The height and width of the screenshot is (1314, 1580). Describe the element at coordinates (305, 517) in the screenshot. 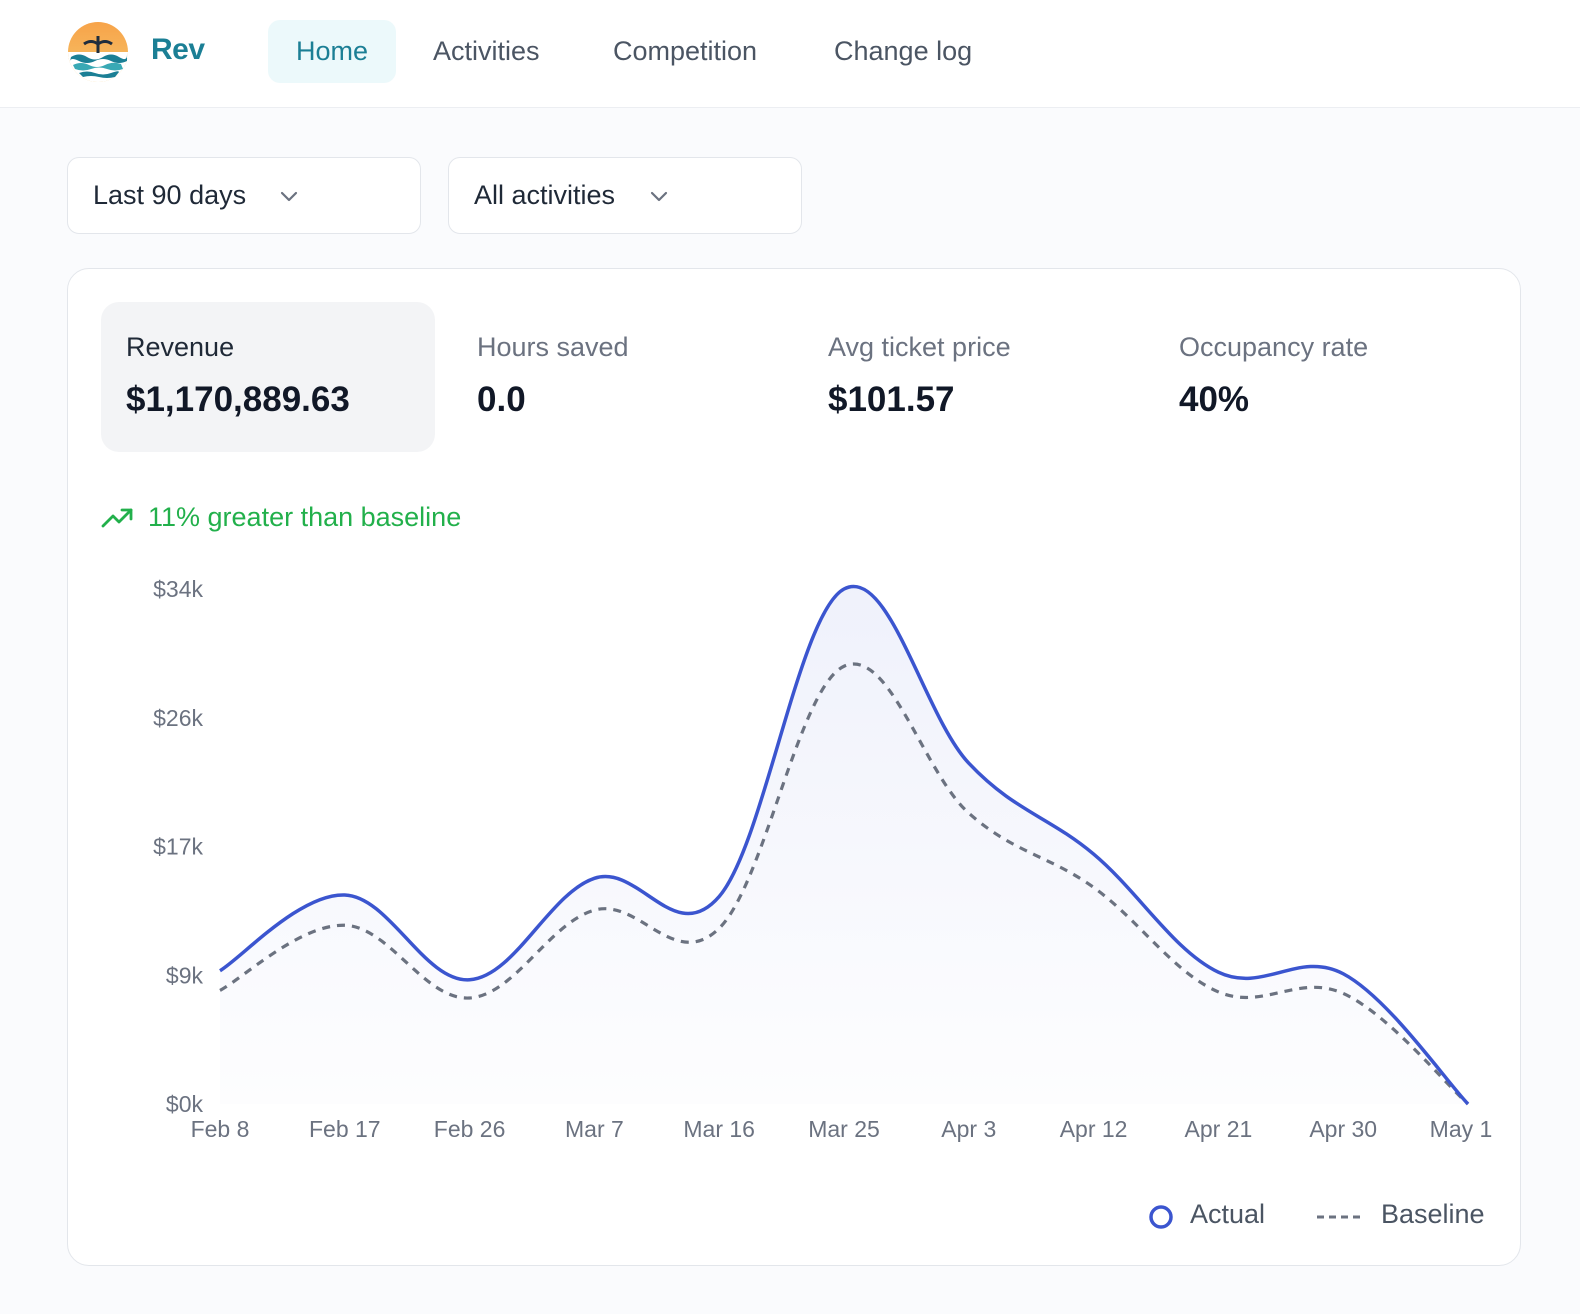

I see `trend-text: 11% greater than baseline` at that location.